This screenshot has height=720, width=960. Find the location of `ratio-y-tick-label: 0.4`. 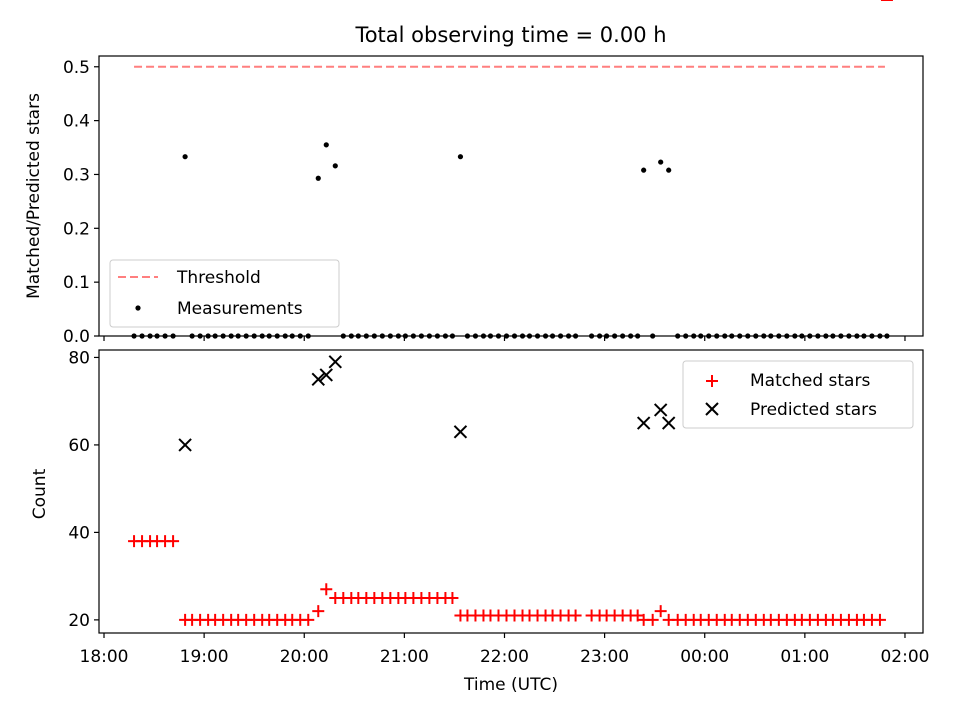

ratio-y-tick-label: 0.4 is located at coordinates (76, 122).